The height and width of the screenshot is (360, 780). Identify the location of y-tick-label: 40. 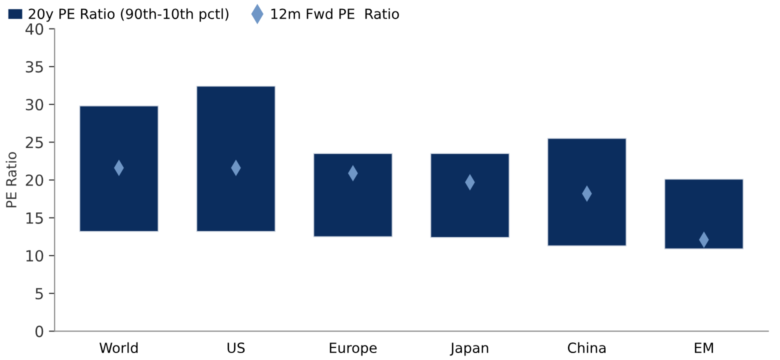
(34, 29).